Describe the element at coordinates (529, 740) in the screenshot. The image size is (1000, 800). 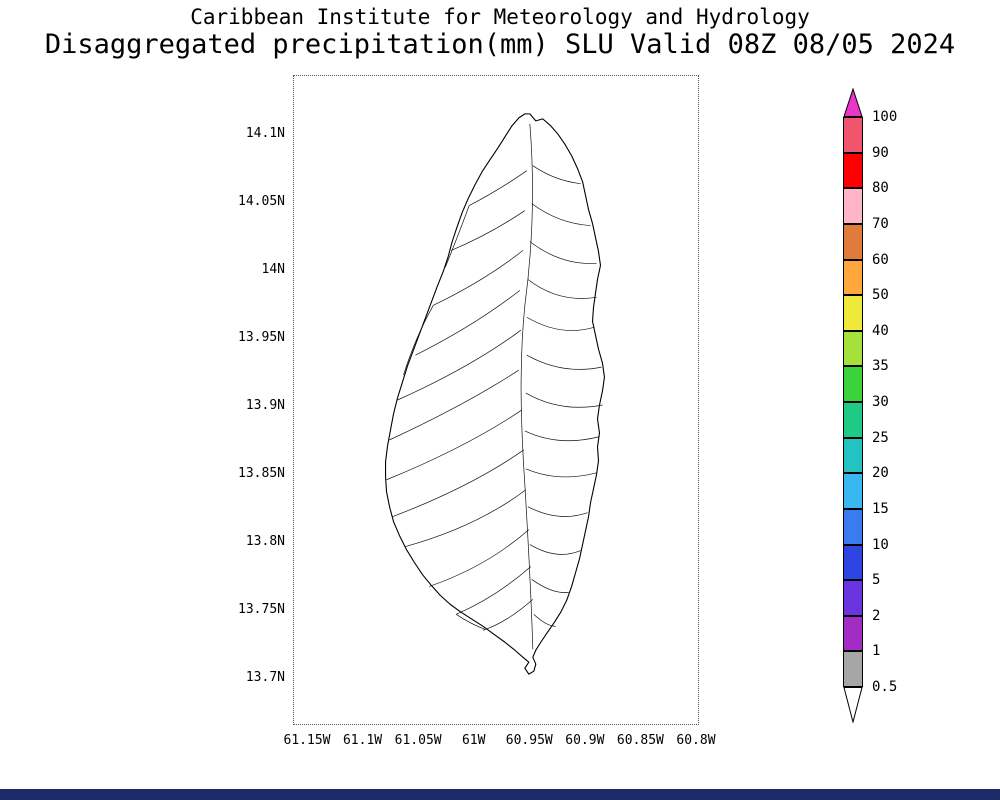
I see `x-axis-label: 60.95W` at that location.